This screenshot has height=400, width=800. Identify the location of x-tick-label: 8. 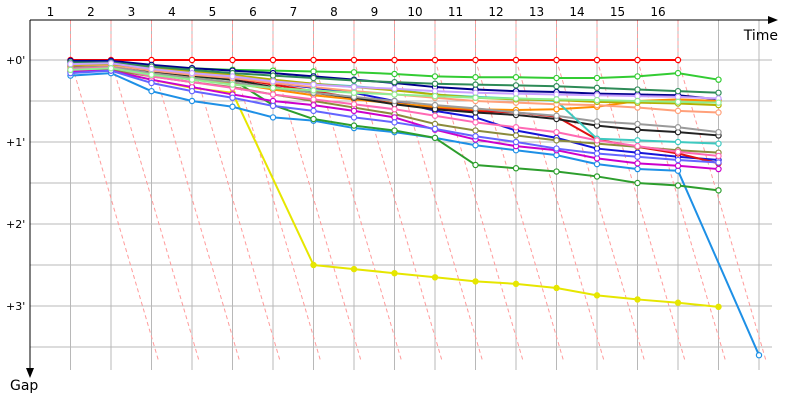
(334, 12).